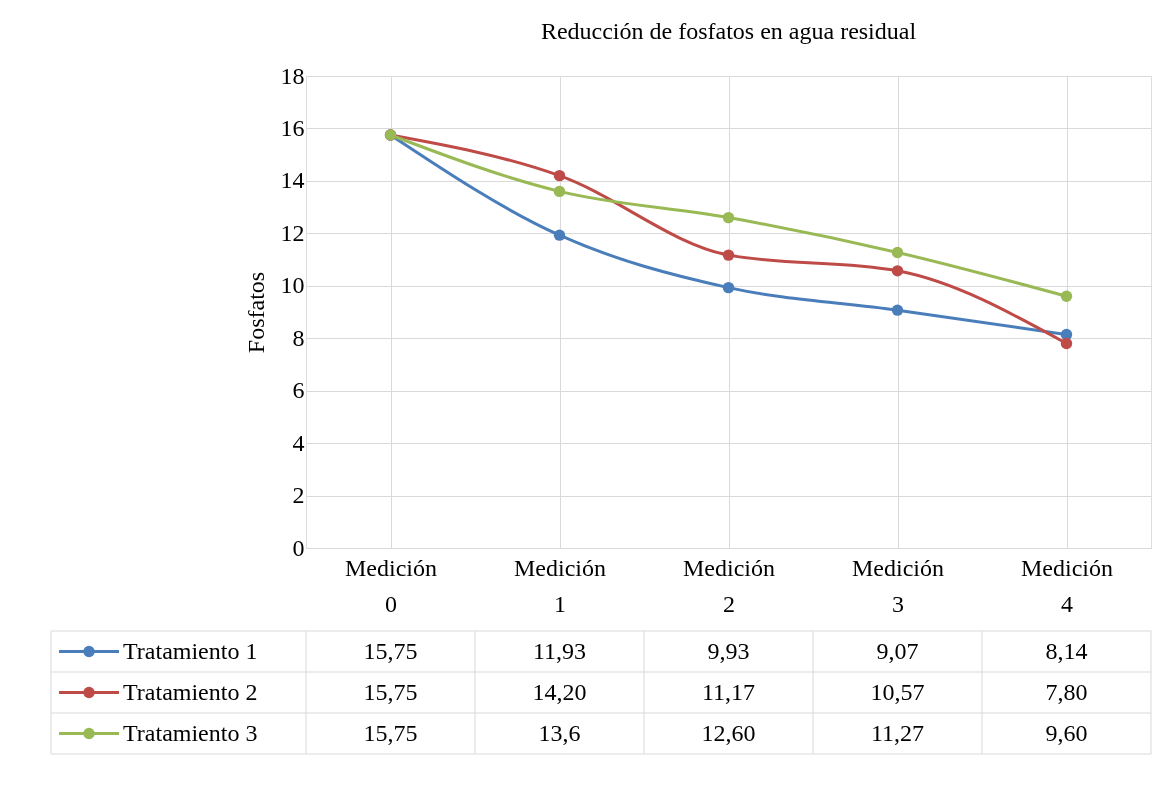 The image size is (1171, 796). What do you see at coordinates (298, 547) in the screenshot?
I see `y-tick-label: 0` at bounding box center [298, 547].